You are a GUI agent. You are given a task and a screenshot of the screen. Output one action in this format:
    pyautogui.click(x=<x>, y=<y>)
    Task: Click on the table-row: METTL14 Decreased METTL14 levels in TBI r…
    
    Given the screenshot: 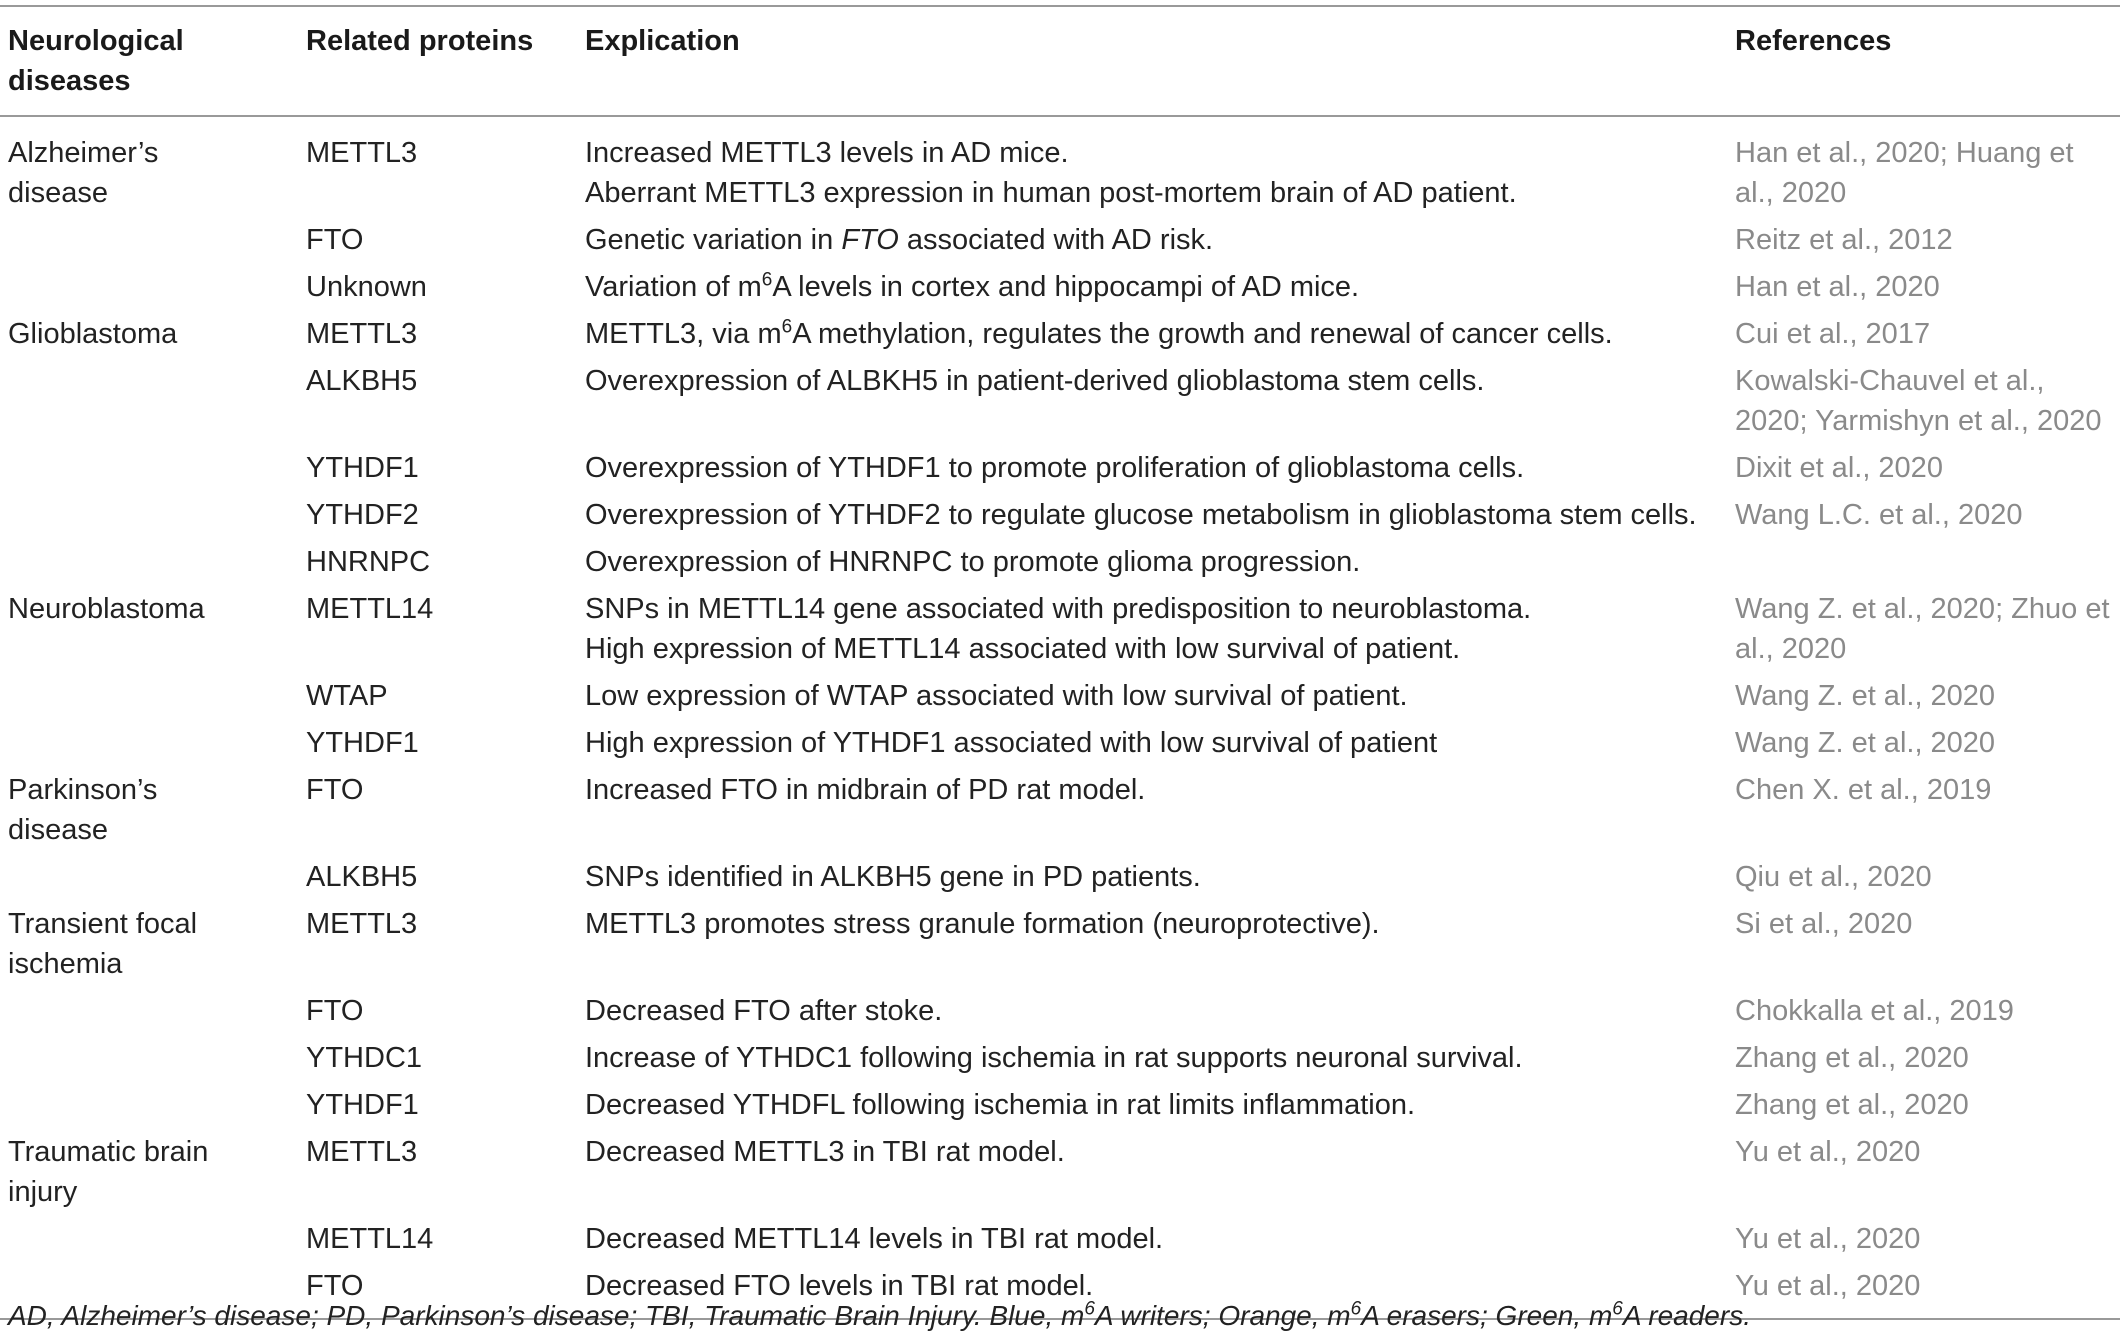 What is the action you would take?
    pyautogui.click(x=1060, y=1239)
    